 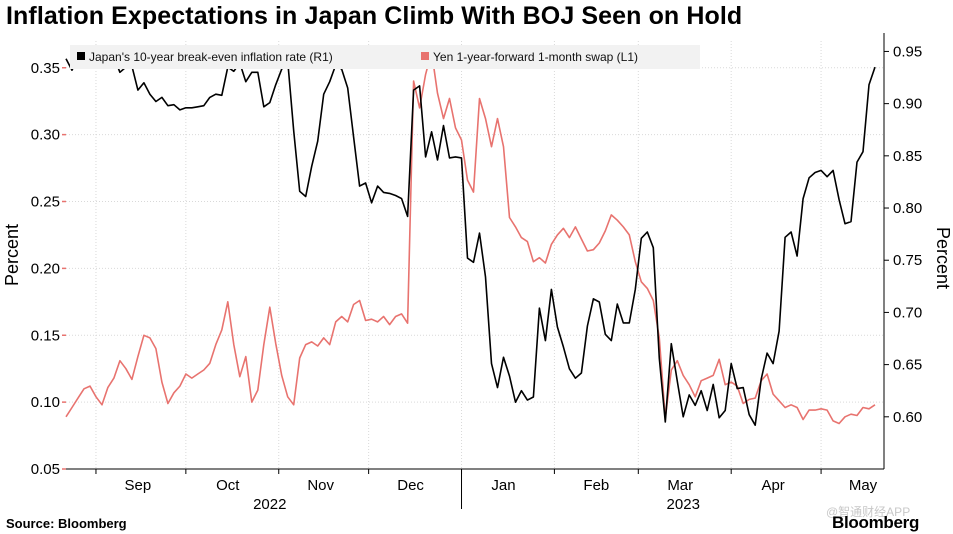 I want to click on left-tick-label-1: 0.10, so click(x=45, y=402).